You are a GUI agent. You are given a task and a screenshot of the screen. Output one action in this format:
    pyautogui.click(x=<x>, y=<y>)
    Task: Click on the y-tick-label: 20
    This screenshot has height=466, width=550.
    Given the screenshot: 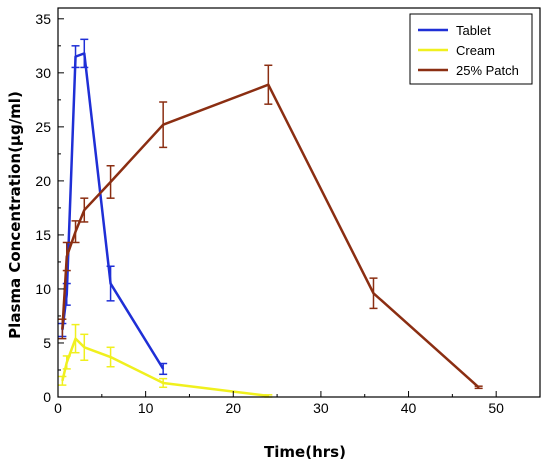 What is the action you would take?
    pyautogui.click(x=43, y=181)
    